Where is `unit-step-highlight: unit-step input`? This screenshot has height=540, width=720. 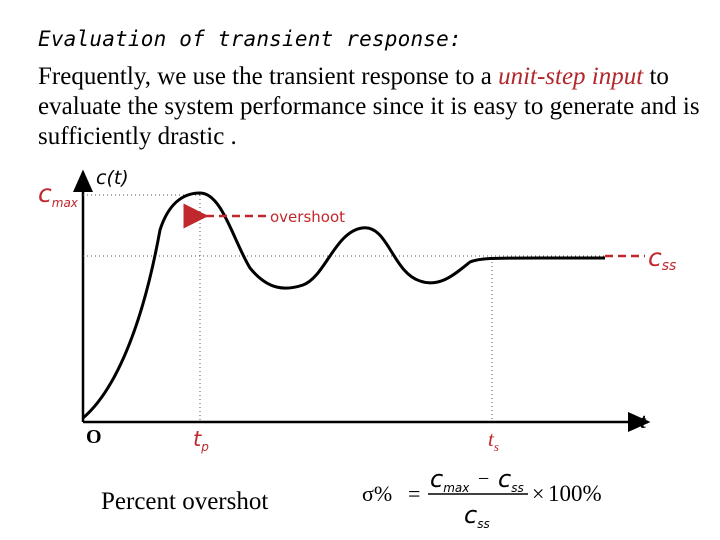
unit-step-highlight: unit-step input is located at coordinates (571, 76).